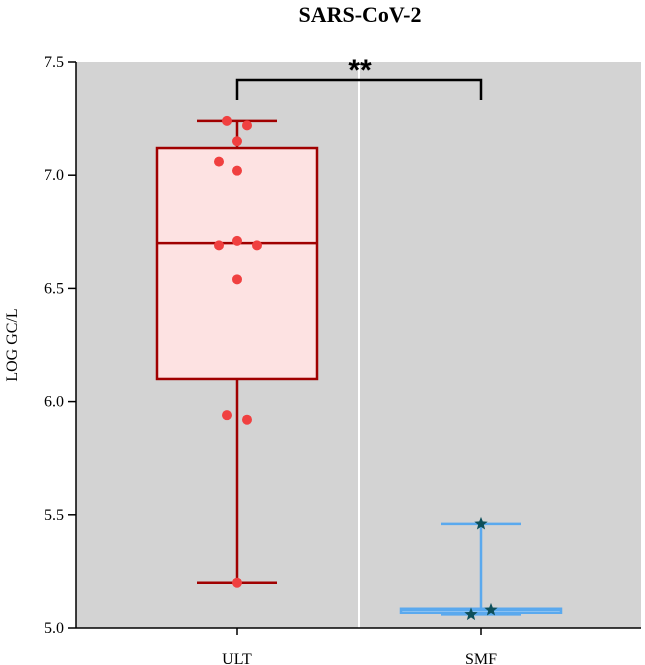 This screenshot has height=665, width=645. What do you see at coordinates (54, 628) in the screenshot?
I see `y-tick-label: 5.0` at bounding box center [54, 628].